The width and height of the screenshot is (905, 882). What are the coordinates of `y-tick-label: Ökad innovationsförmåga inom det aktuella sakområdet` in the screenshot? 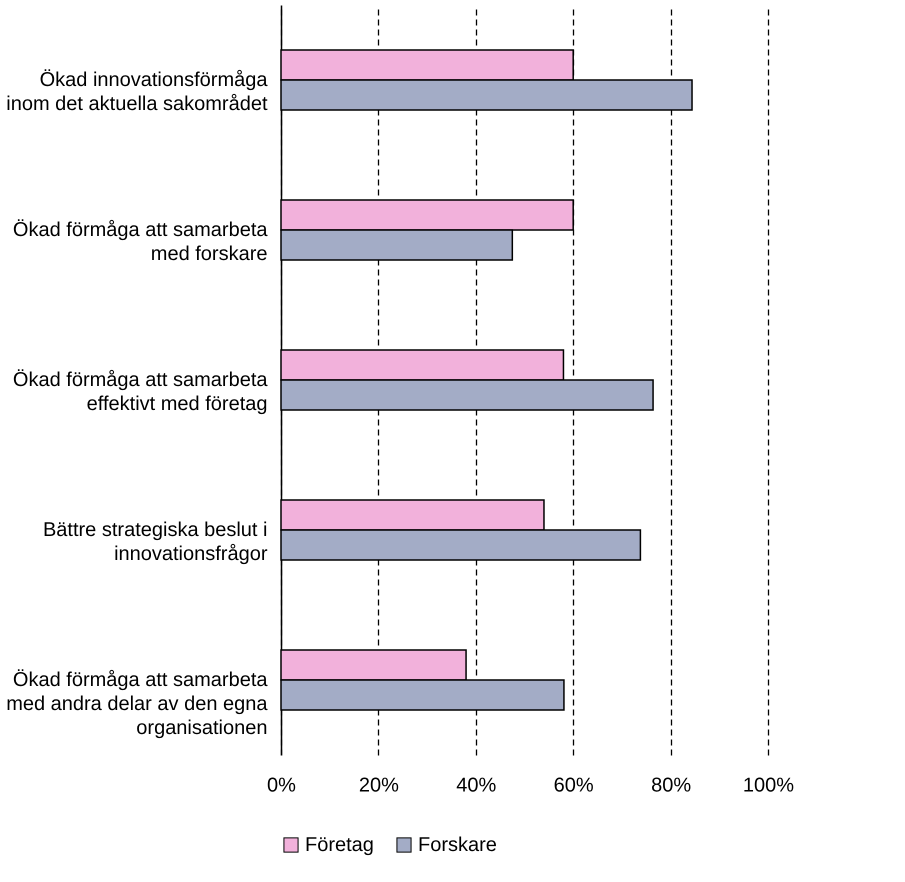 It's located at (137, 92).